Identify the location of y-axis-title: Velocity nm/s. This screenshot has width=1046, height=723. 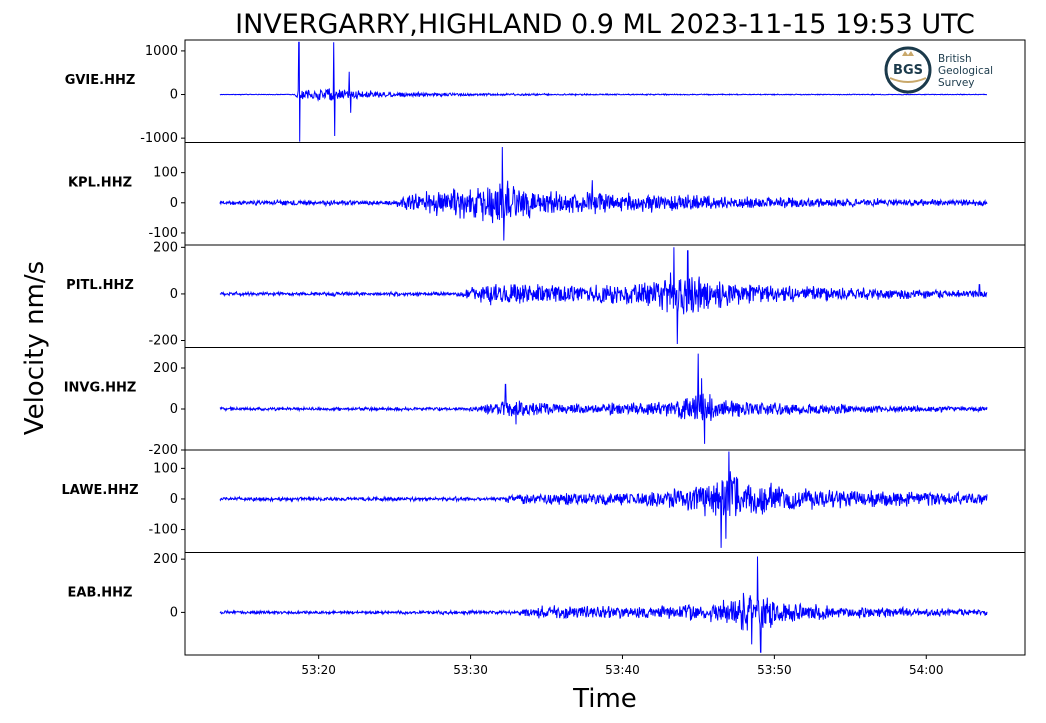
(35, 348).